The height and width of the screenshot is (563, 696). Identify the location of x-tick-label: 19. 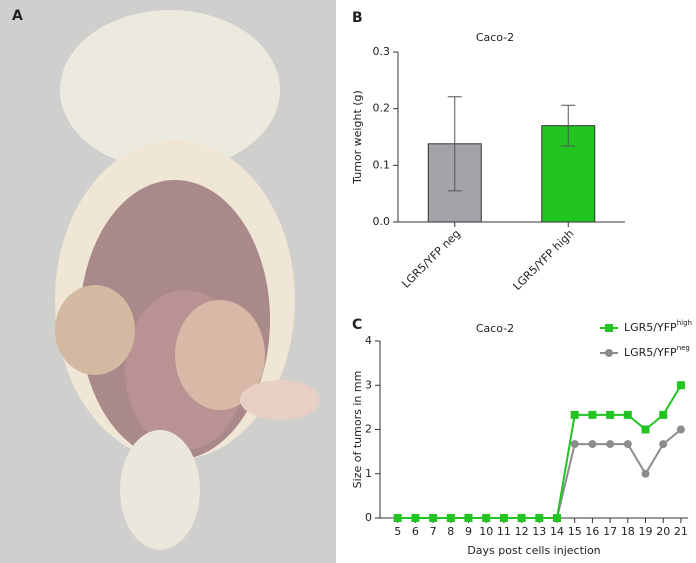
(646, 531).